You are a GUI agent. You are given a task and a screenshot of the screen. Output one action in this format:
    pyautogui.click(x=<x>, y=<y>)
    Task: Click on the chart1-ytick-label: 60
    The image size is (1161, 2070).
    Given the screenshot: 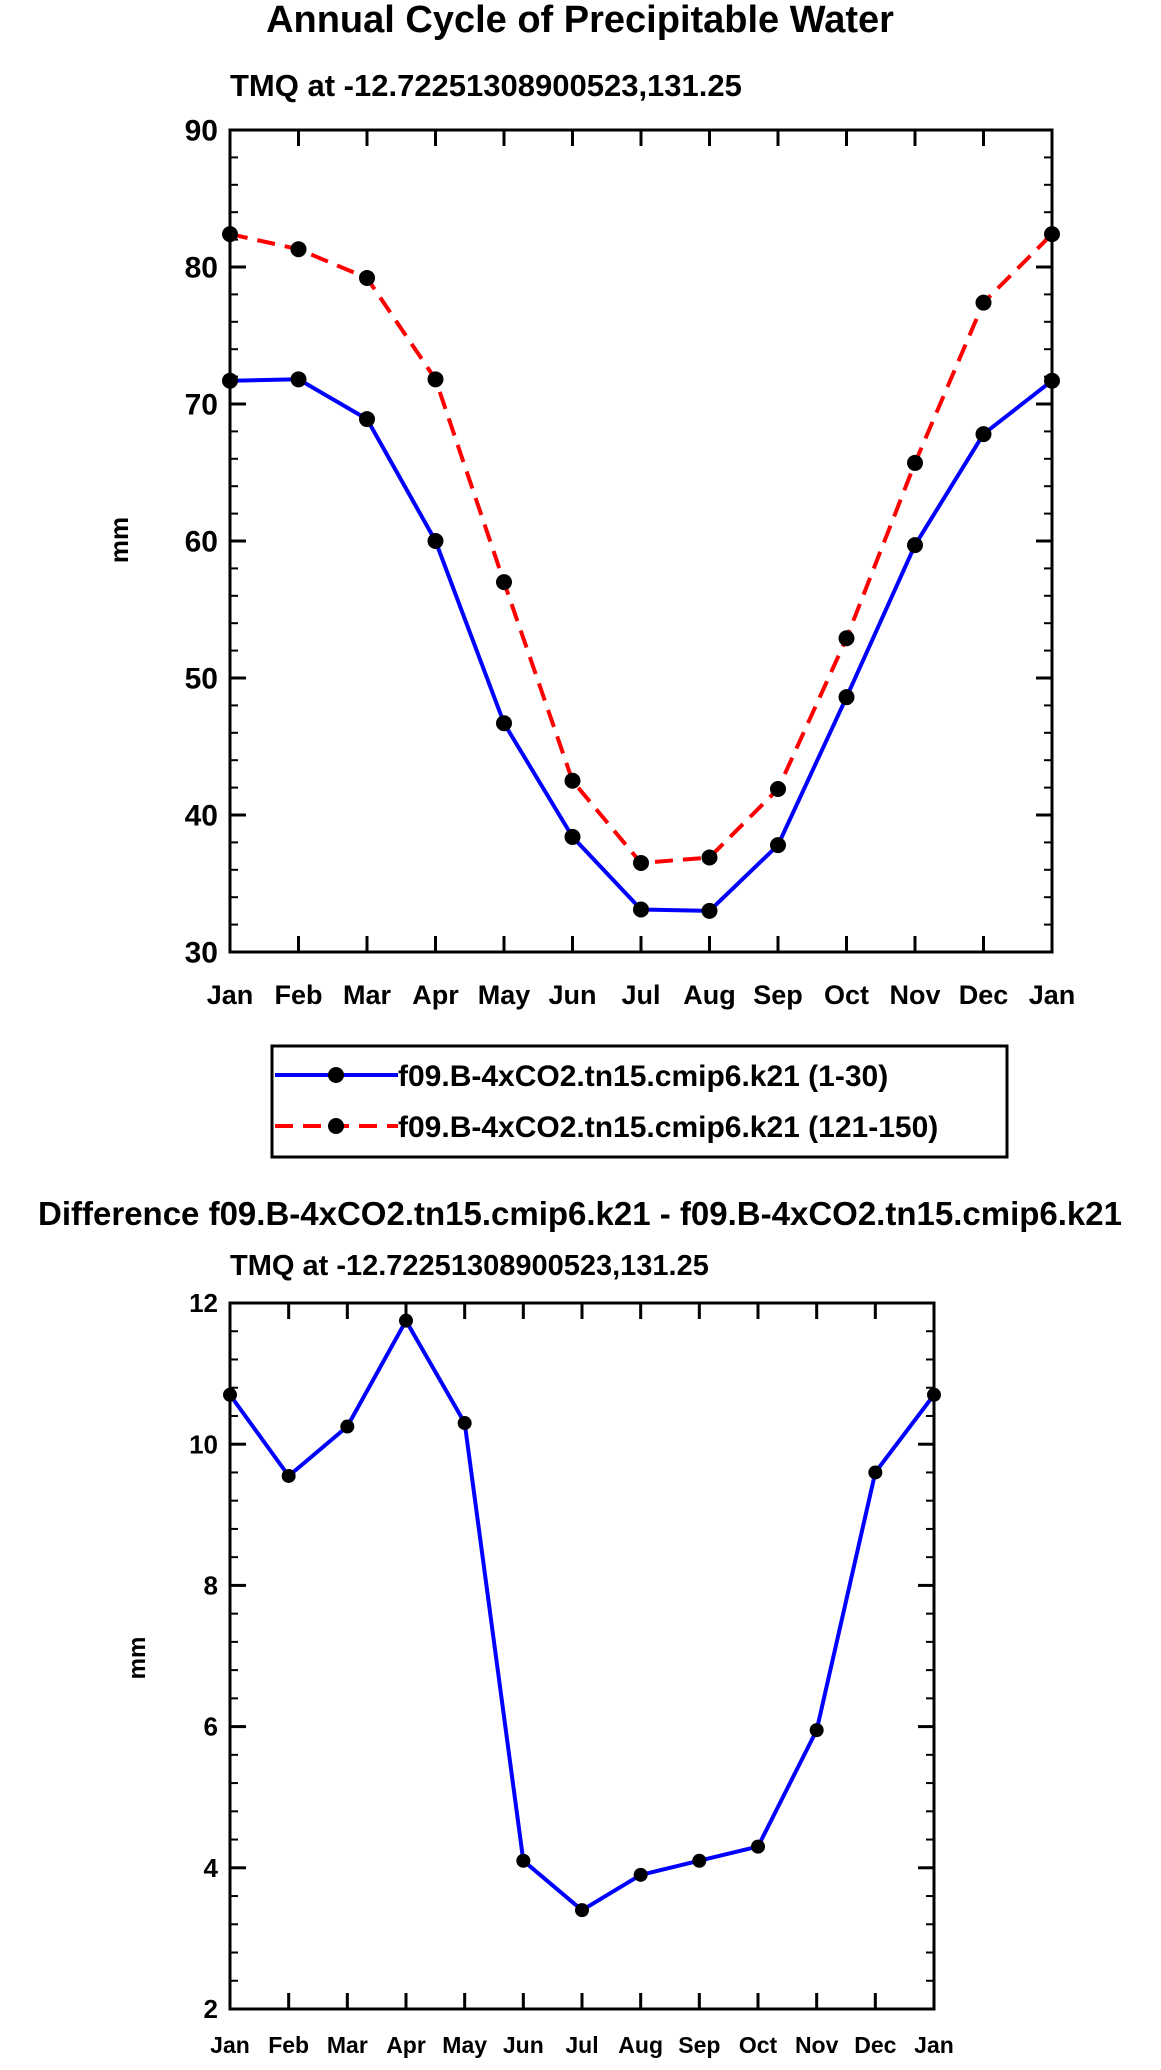 What is the action you would take?
    pyautogui.click(x=201, y=542)
    